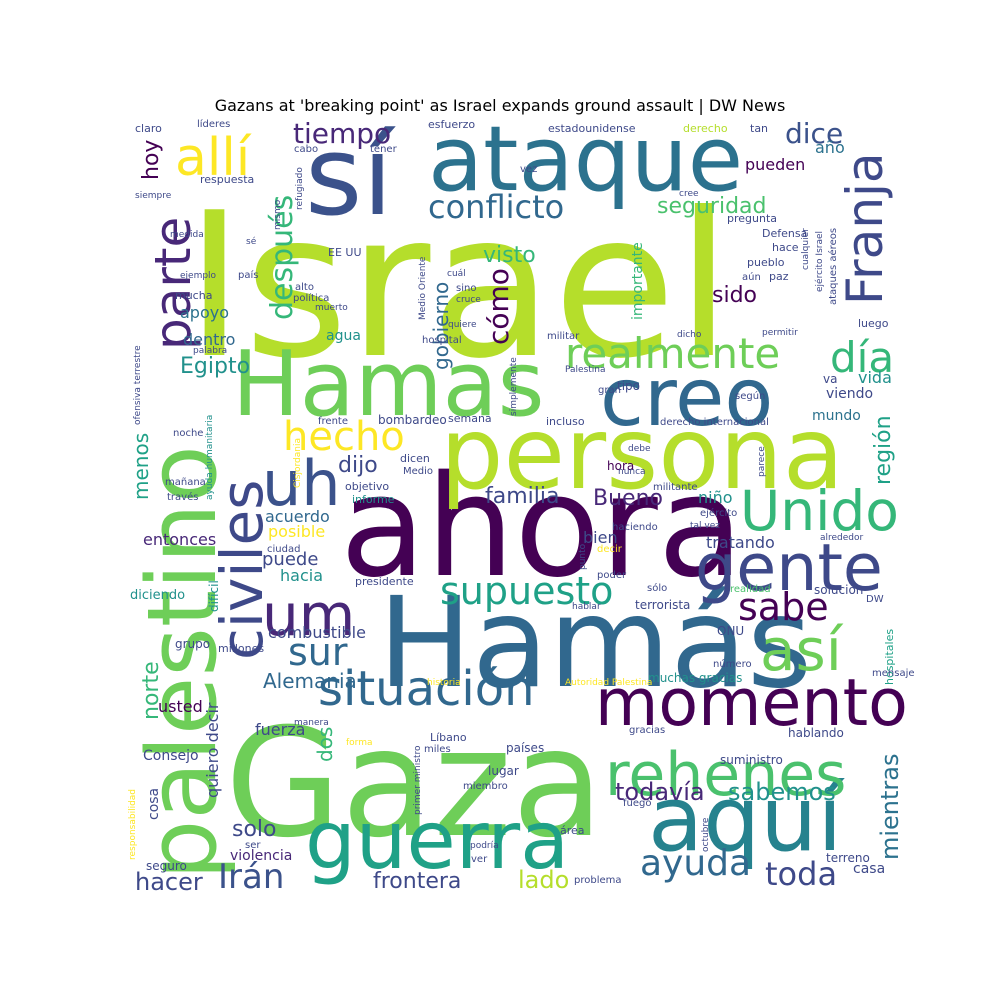 The width and height of the screenshot is (1000, 1000). I want to click on word-suministro: suministro, so click(751, 760).